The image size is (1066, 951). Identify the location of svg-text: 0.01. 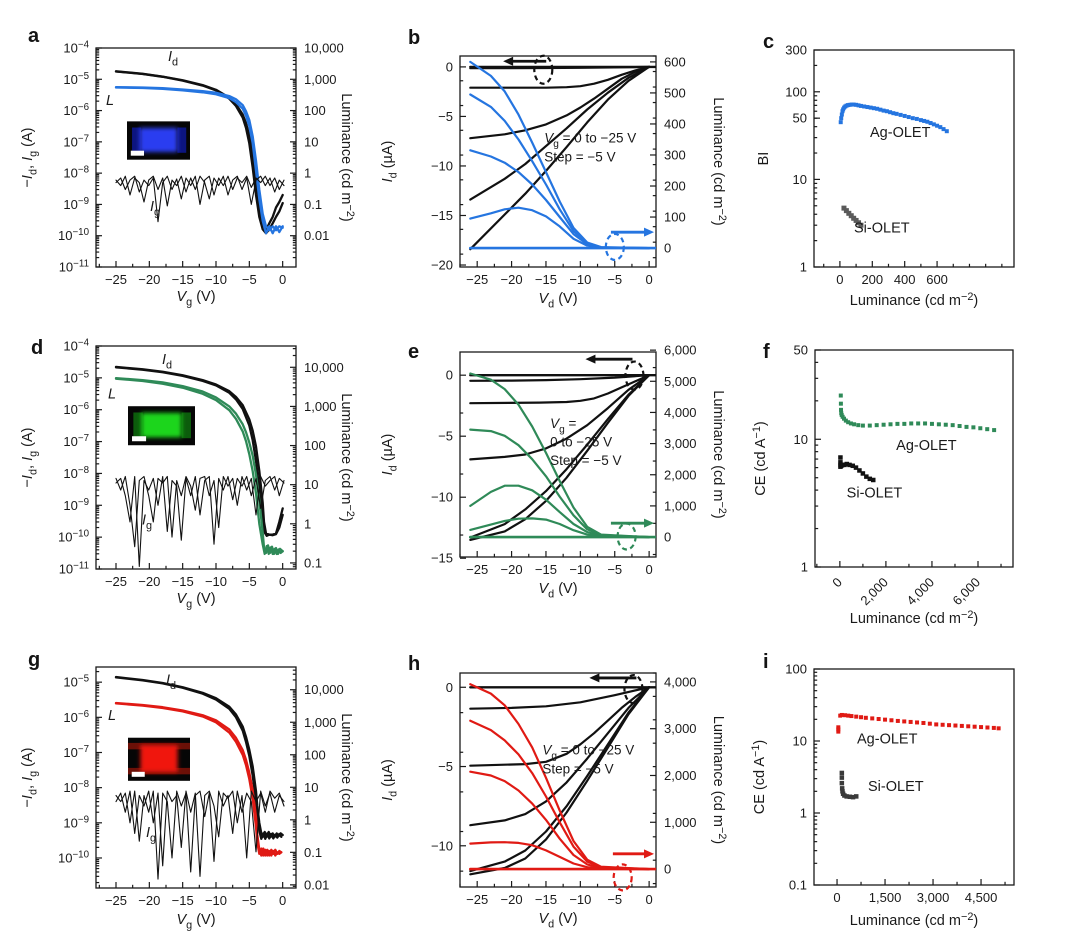
(316, 235).